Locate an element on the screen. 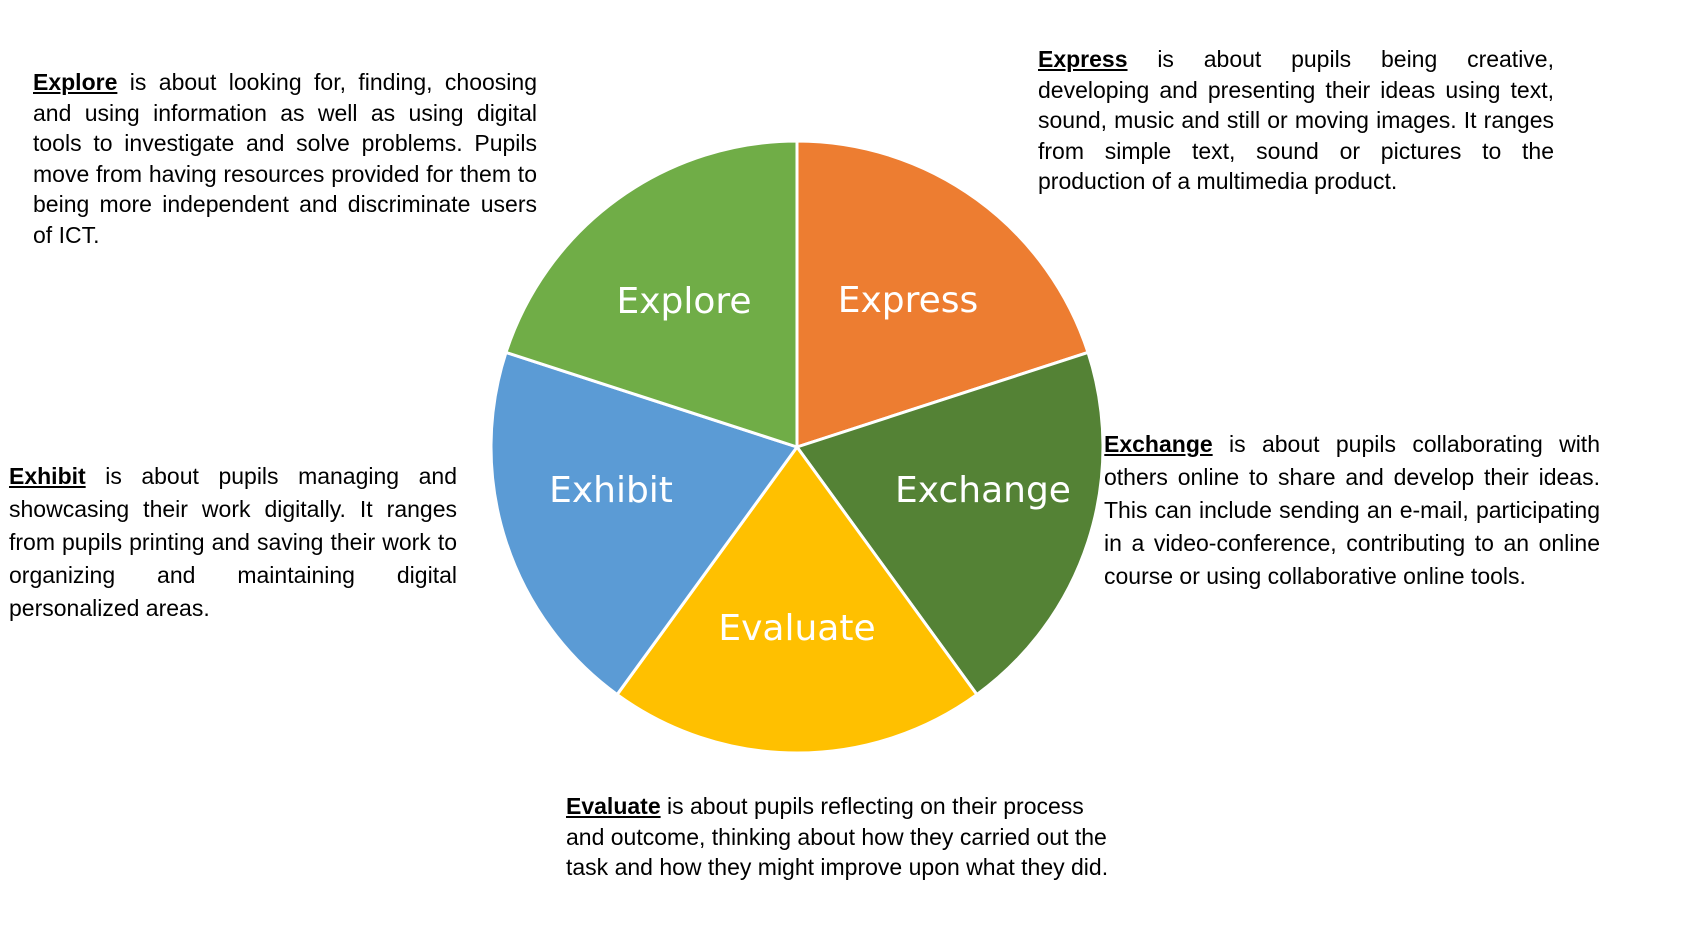 The height and width of the screenshot is (937, 1694). express-term: Express is located at coordinates (1083, 59).